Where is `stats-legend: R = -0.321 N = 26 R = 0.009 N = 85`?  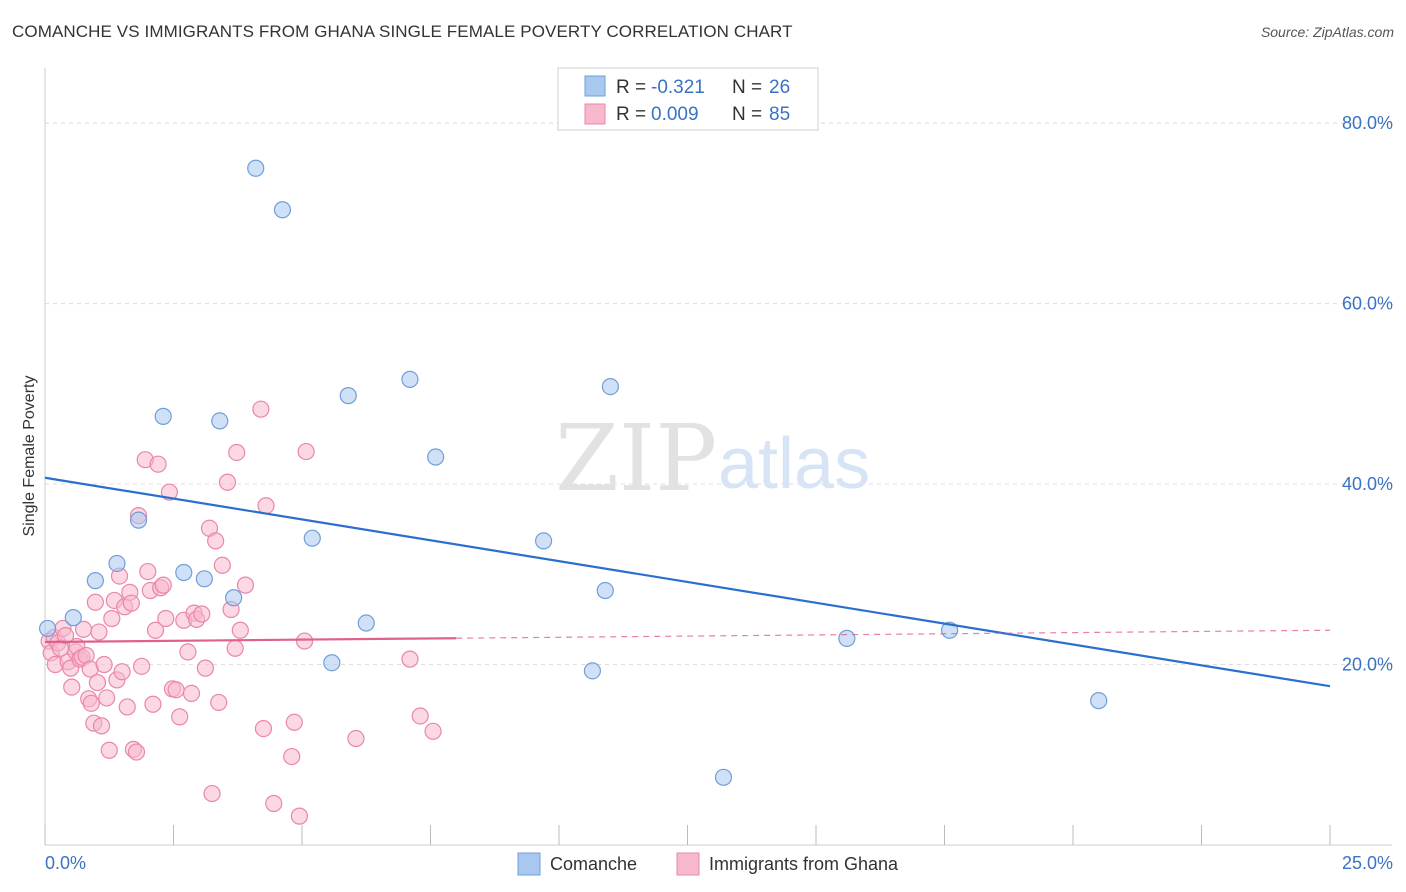 stats-legend: R = -0.321 N = 26 R = 0.009 N = 85 is located at coordinates (688, 99).